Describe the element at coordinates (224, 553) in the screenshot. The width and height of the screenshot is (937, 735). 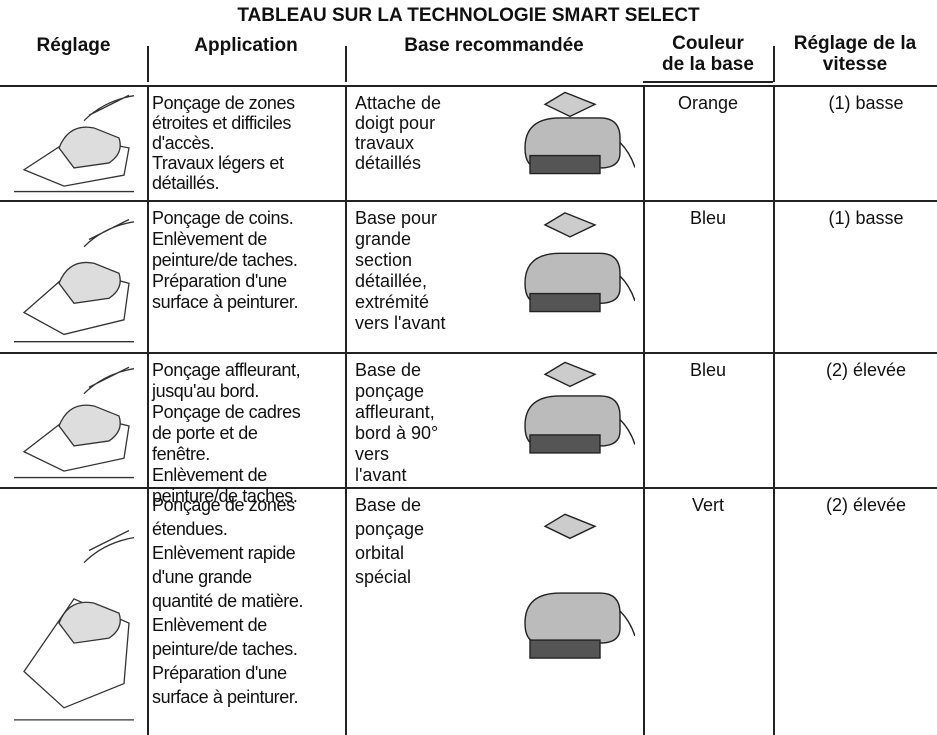
I see `application-text: Enlèvement rapide` at that location.